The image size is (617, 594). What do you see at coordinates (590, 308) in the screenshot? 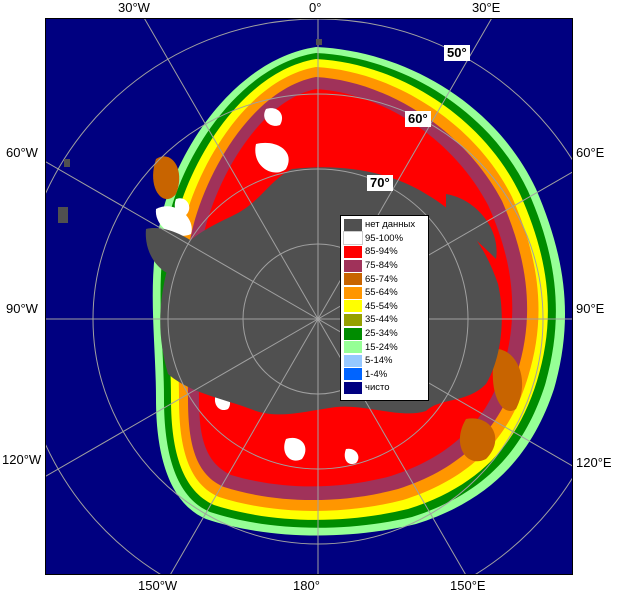
I see `lon-label-90e: 90°E` at bounding box center [590, 308].